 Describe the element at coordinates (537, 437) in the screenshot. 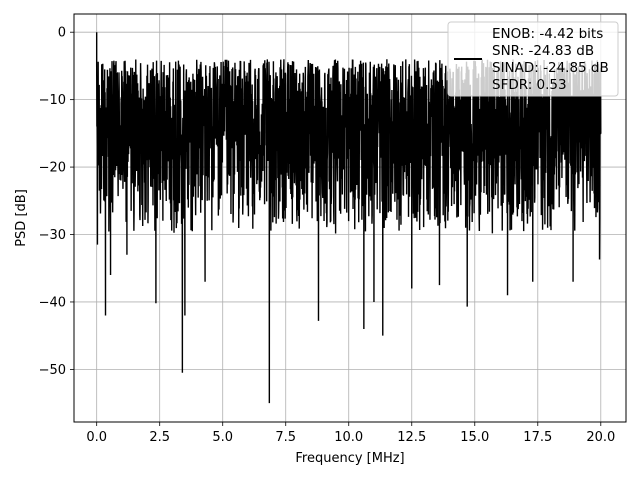

I see `x-tick-label: 17.5` at that location.